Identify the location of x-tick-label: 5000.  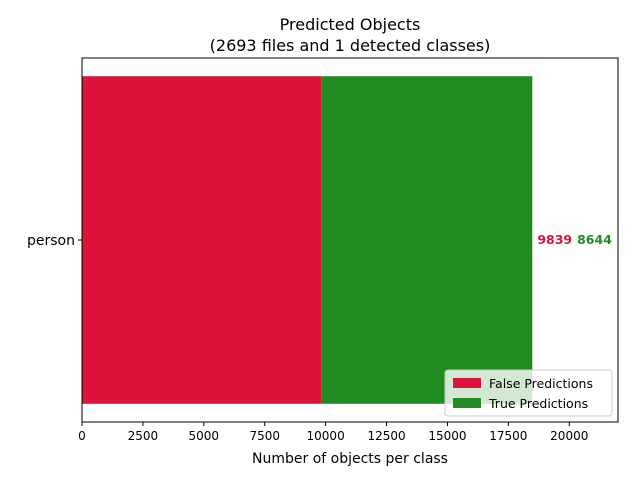
(204, 436).